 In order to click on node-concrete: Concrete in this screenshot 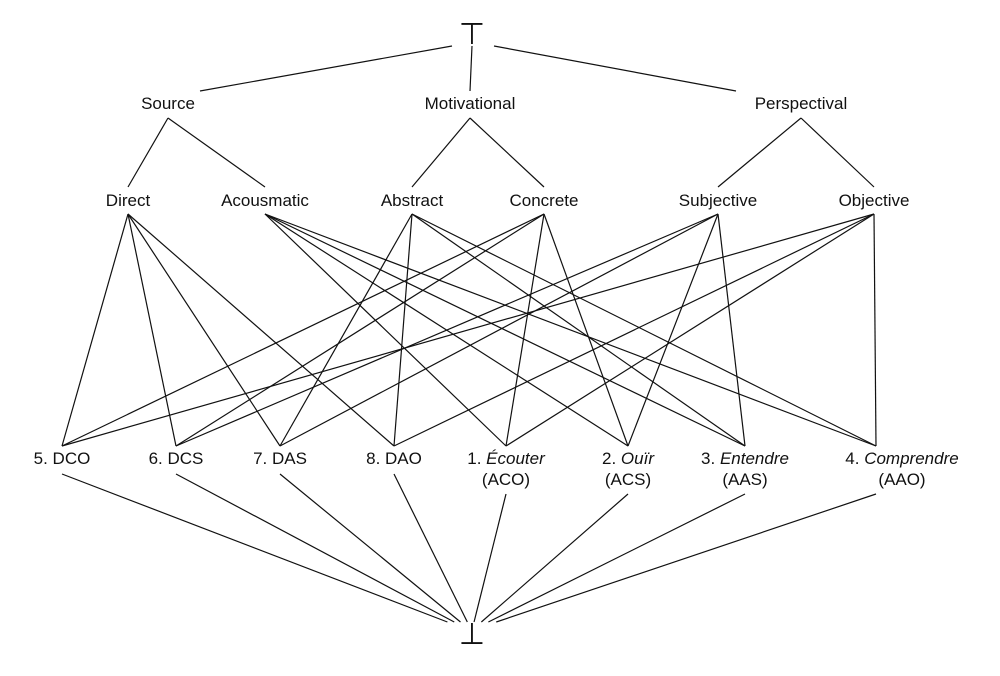, I will do `click(544, 200)`.